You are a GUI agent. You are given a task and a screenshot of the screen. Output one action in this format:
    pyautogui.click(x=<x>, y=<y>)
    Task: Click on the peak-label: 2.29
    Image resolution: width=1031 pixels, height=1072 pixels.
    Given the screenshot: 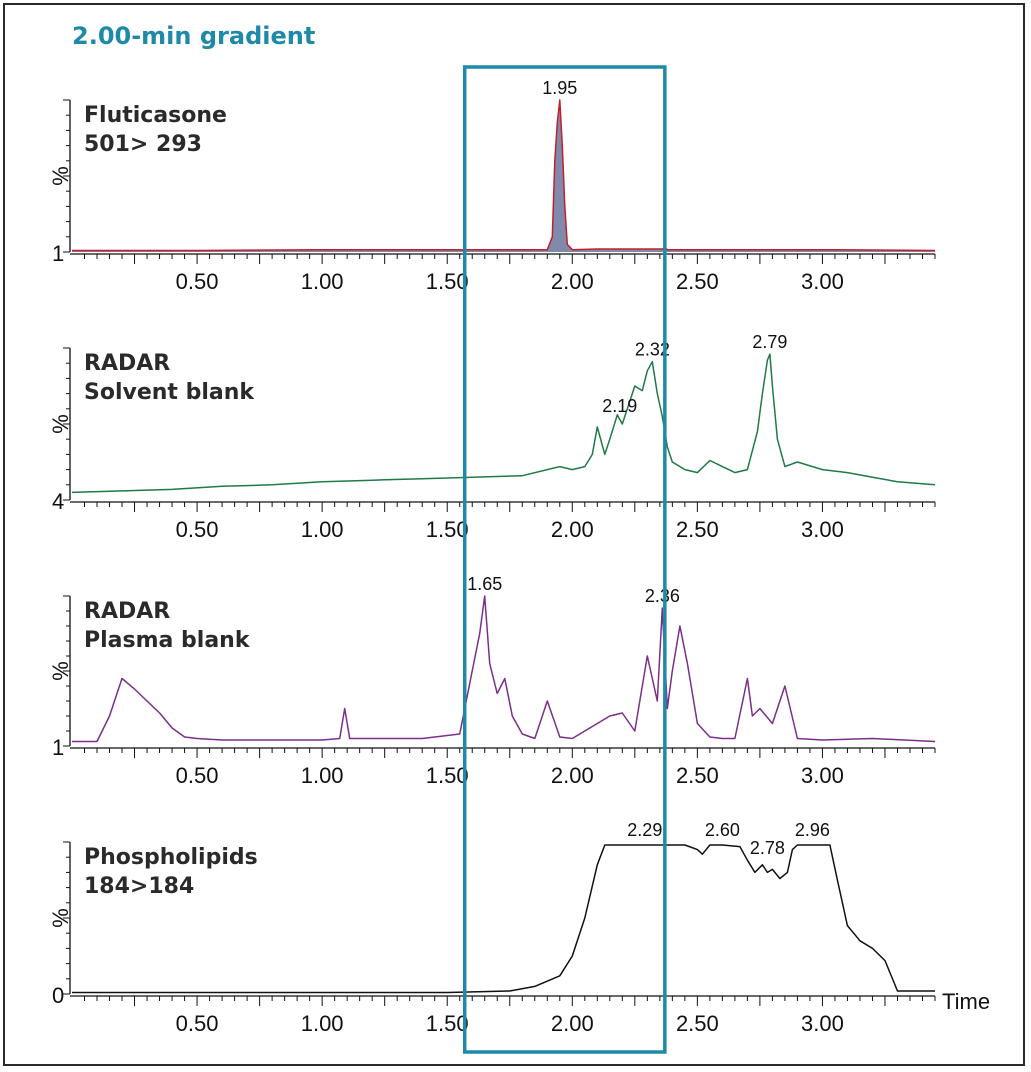 What is the action you would take?
    pyautogui.click(x=644, y=830)
    